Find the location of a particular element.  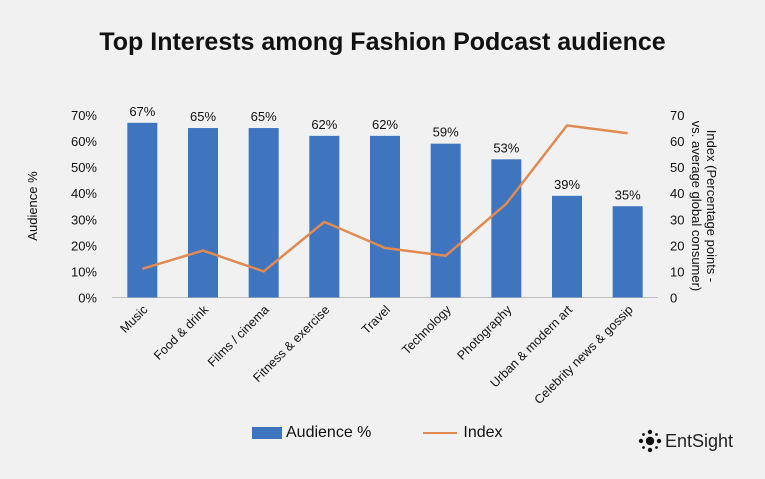

x-tick-label: Food & drink is located at coordinates (181, 332).